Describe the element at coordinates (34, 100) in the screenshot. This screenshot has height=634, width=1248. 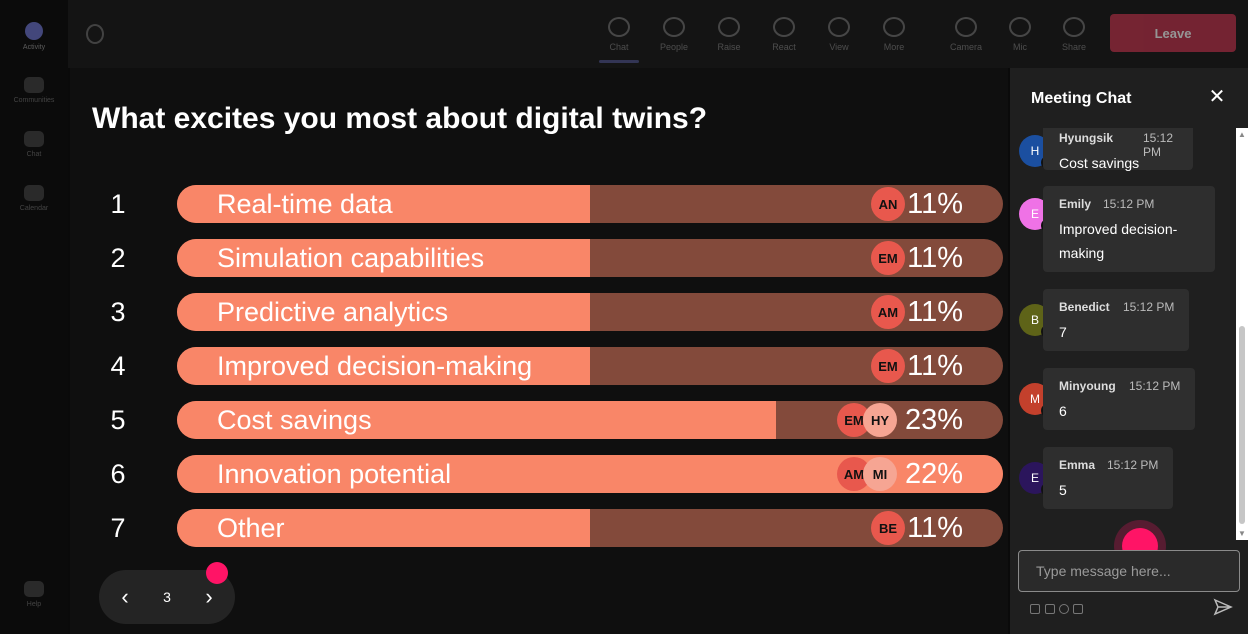
I see `app-bar-label: Communities` at that location.